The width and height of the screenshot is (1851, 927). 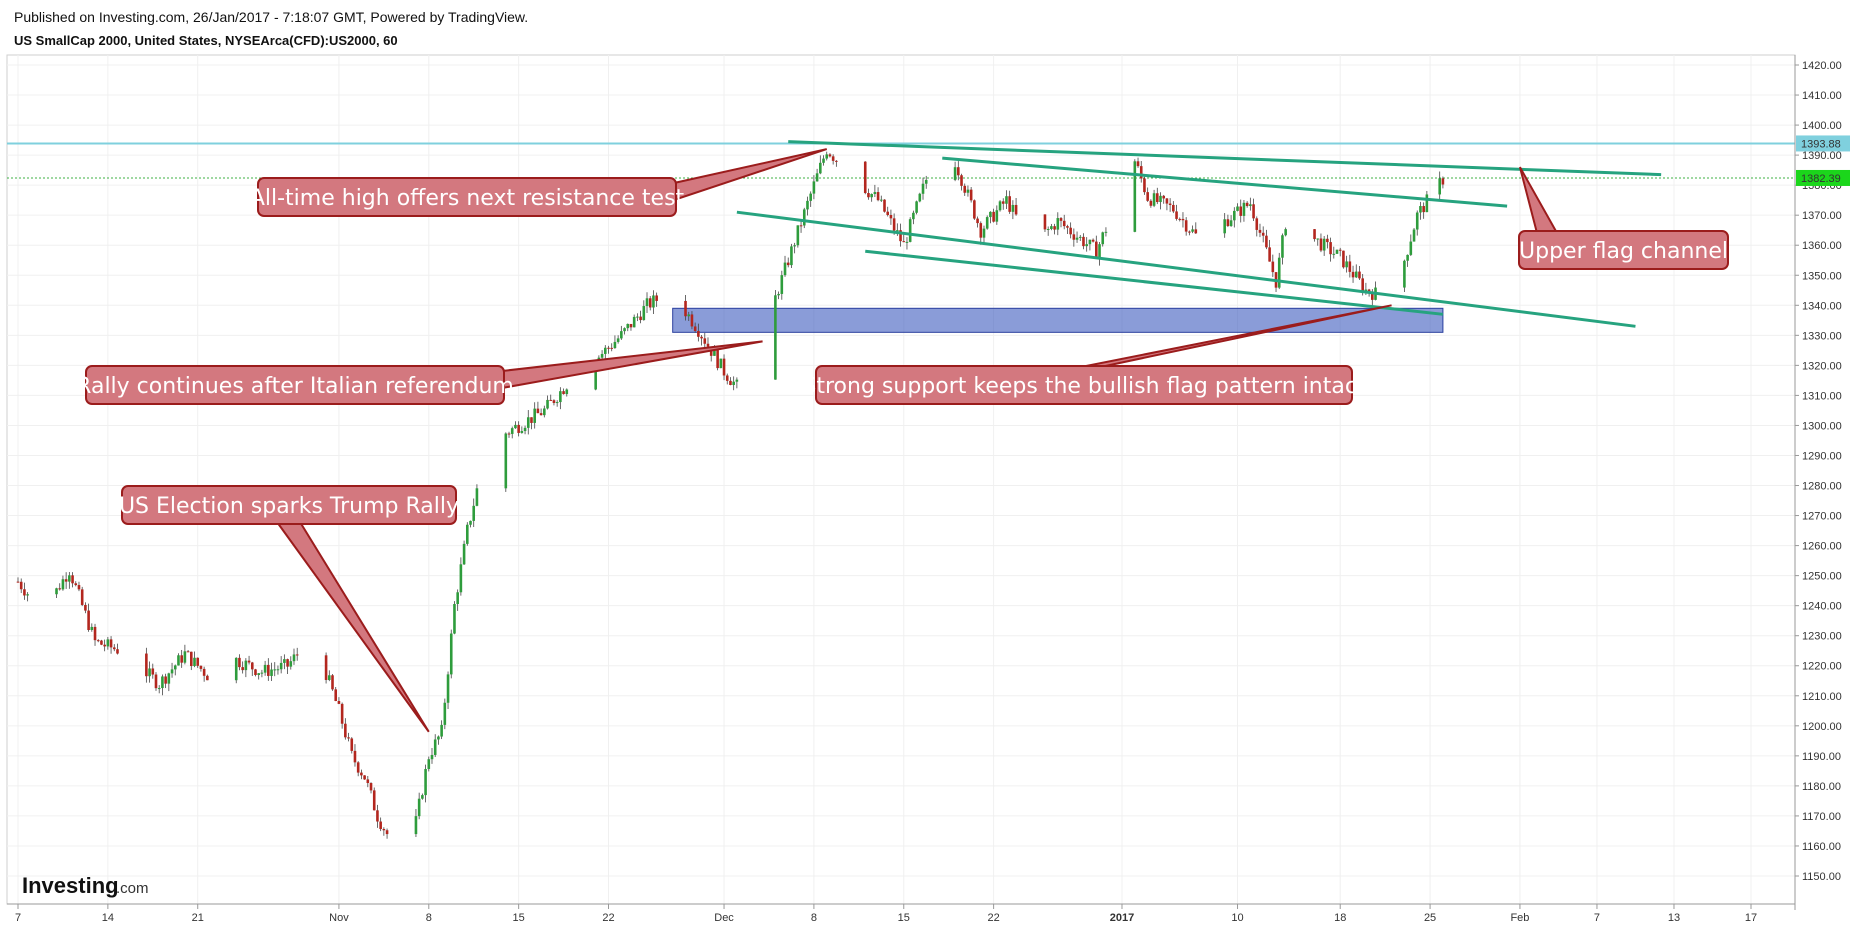 I want to click on y-tick-label: 1300.00, so click(x=1822, y=426).